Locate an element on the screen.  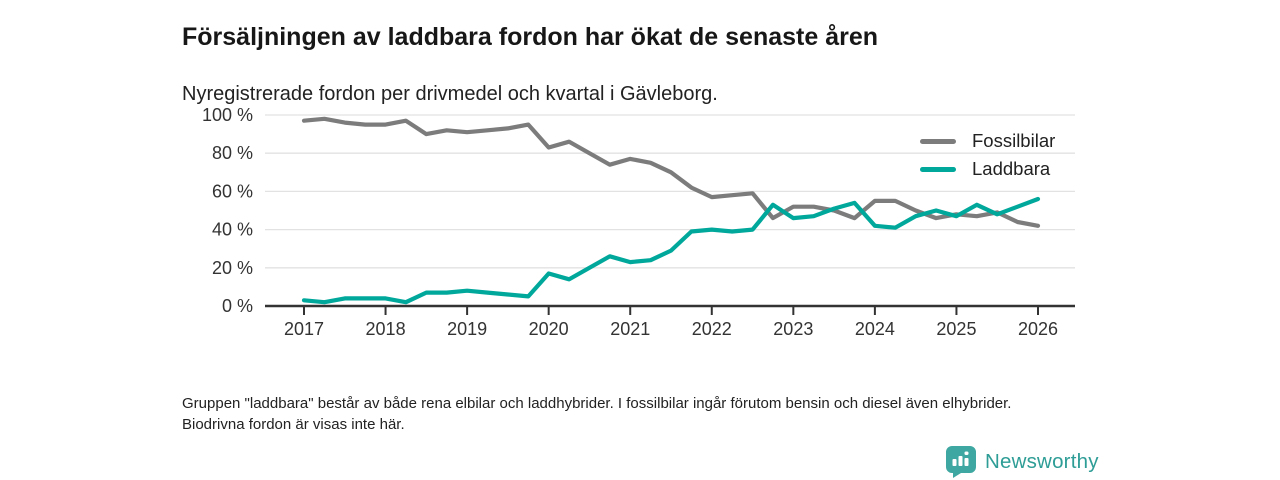
y-tick-label: 20 % is located at coordinates (232, 268).